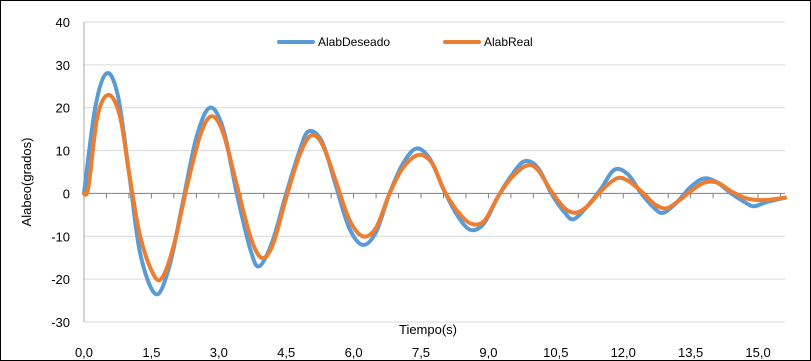  I want to click on y-tick-label: -20, so click(60, 279).